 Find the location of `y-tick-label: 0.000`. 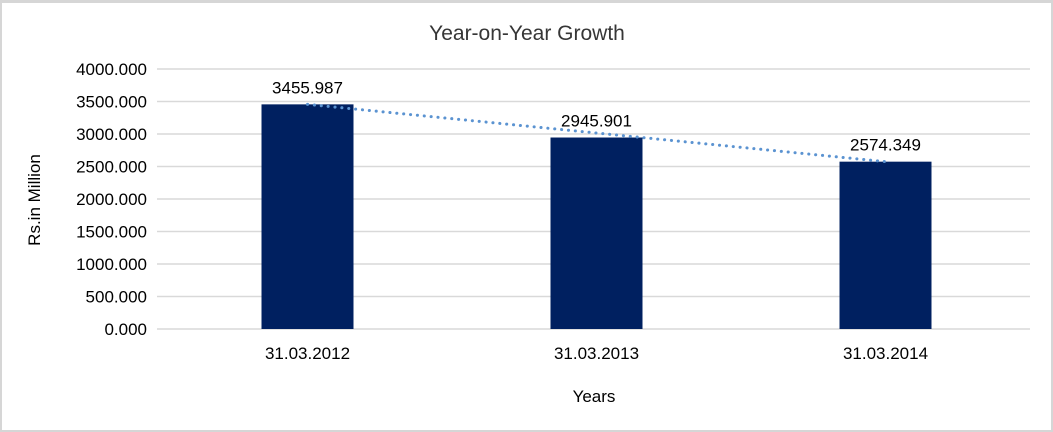

y-tick-label: 0.000 is located at coordinates (125, 329).